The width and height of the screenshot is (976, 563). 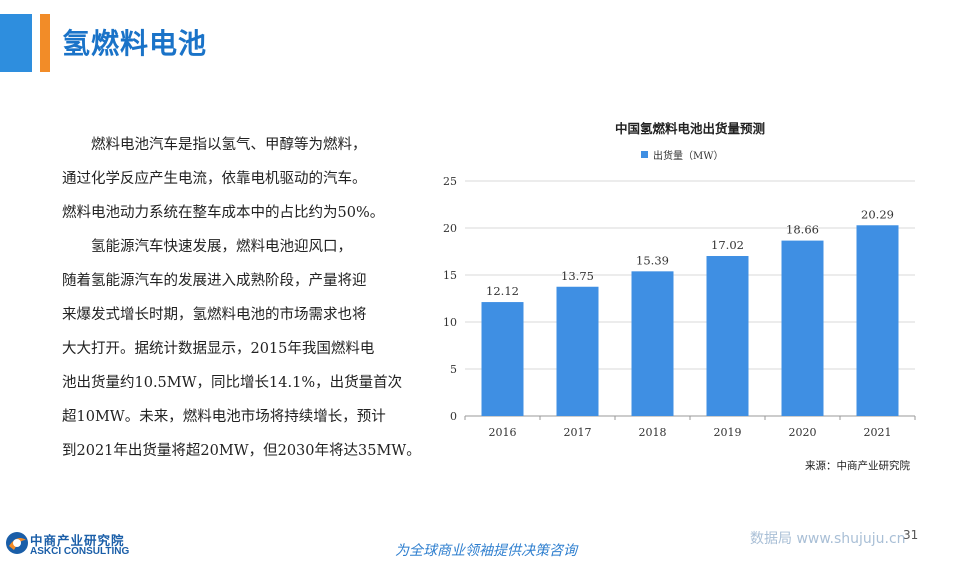 I want to click on logo-text-en: ASKCI CONSULTING, so click(x=80, y=551).